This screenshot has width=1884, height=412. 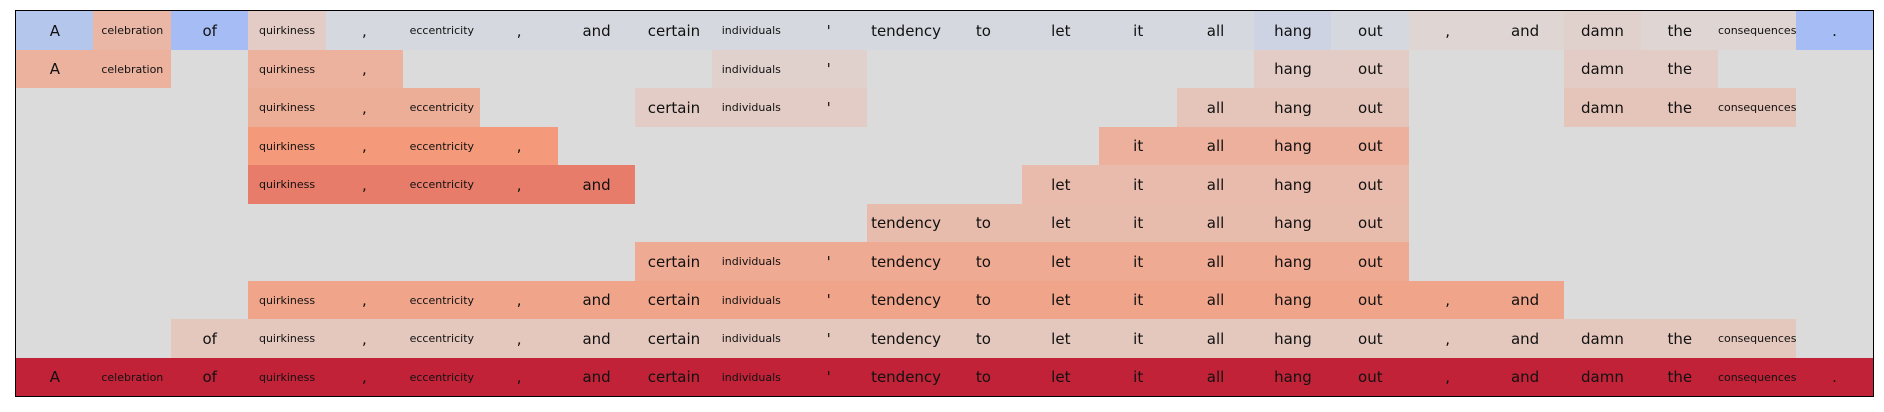 I want to click on heatmap-cell: A, so click(x=55, y=69).